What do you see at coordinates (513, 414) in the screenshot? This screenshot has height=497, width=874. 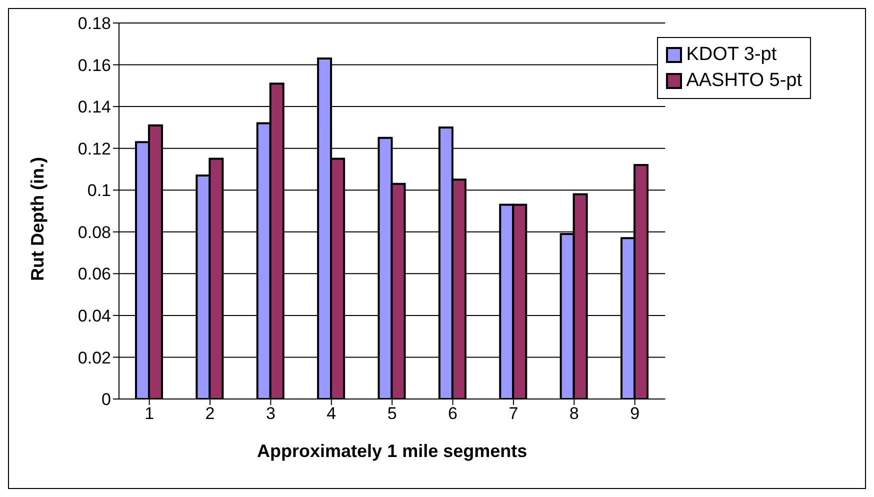 I see `x-tick-label: 7` at bounding box center [513, 414].